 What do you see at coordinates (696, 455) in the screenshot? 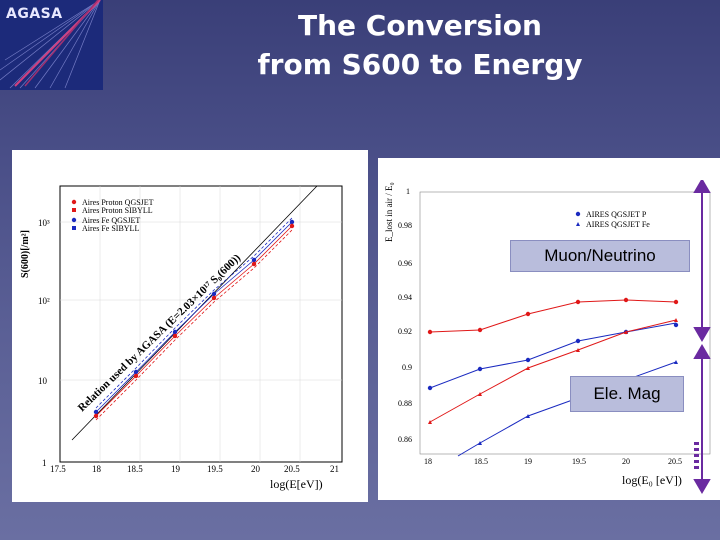
I see `dotted-marker` at bounding box center [696, 455].